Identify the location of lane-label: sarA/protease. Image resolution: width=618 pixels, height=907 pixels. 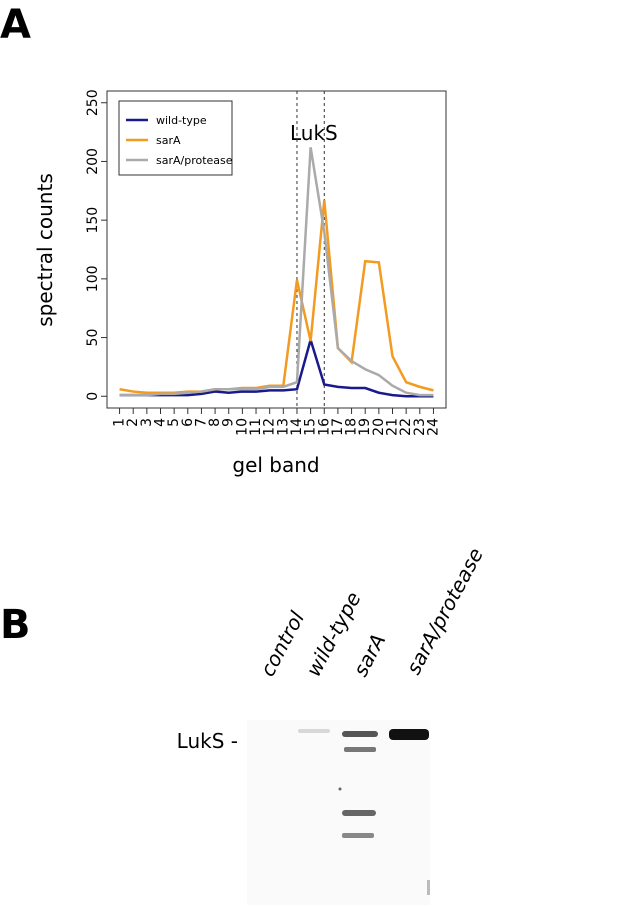
(444, 611).